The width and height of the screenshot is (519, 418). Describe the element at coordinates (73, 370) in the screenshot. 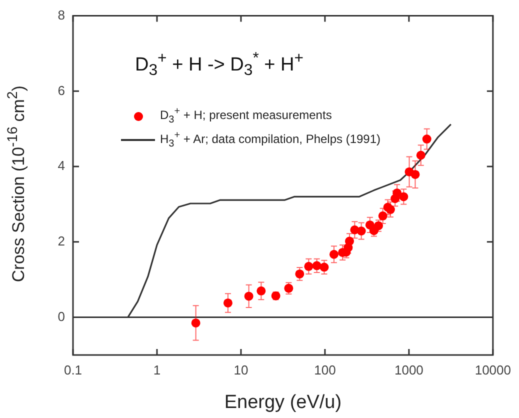

I see `x-tick-label: 0.1` at that location.